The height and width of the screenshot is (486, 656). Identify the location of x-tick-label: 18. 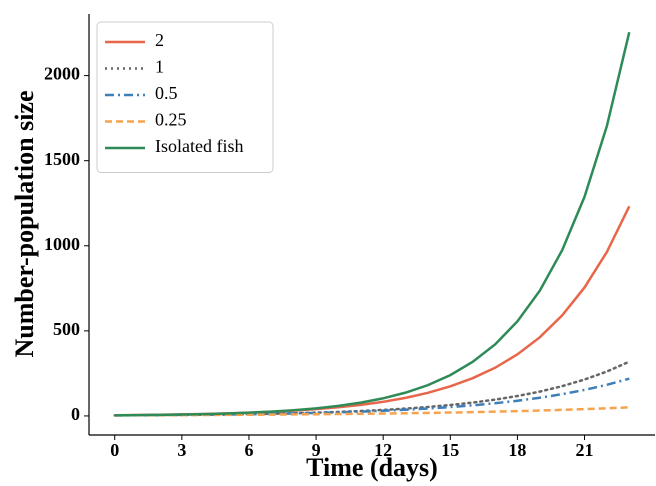
(517, 450).